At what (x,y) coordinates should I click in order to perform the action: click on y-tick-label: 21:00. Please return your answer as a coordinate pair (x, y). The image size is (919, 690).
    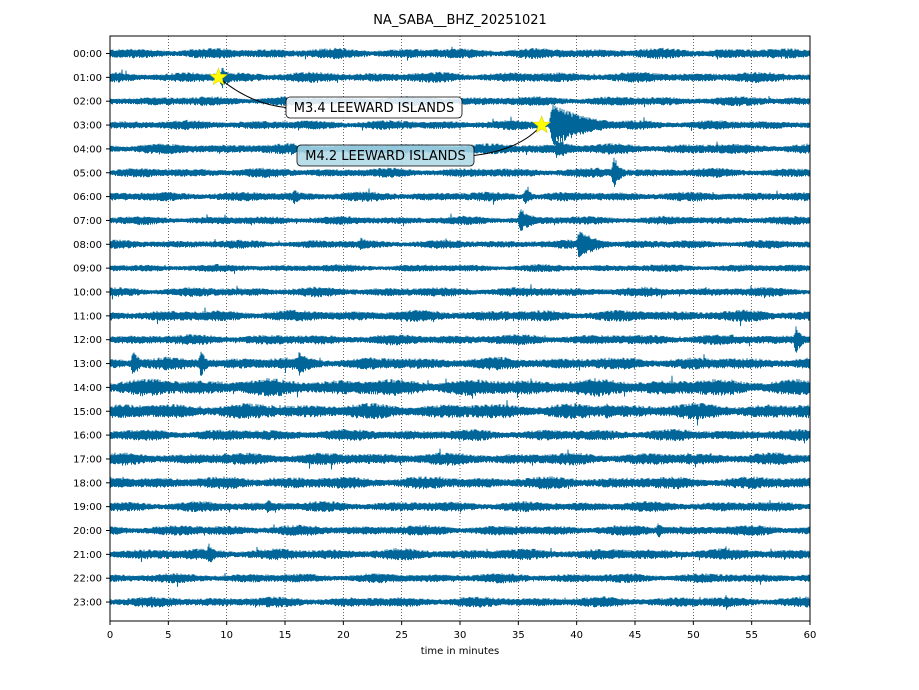
    Looking at the image, I should click on (87, 555).